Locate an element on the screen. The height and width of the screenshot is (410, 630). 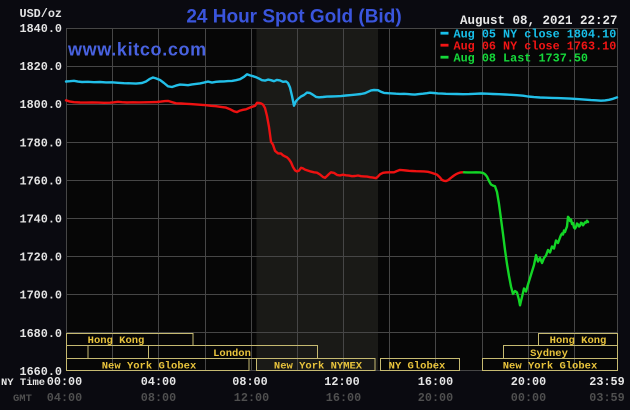
svg-text: 23:59 is located at coordinates (606, 382).